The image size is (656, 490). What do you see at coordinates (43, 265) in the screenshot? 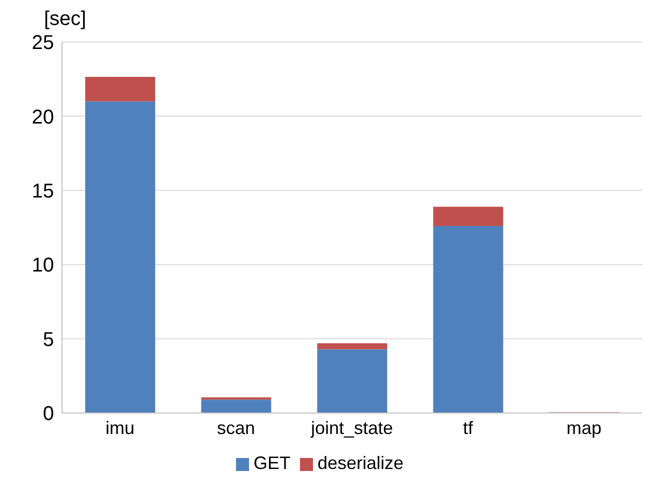
I see `y-tick-label: 10` at bounding box center [43, 265].